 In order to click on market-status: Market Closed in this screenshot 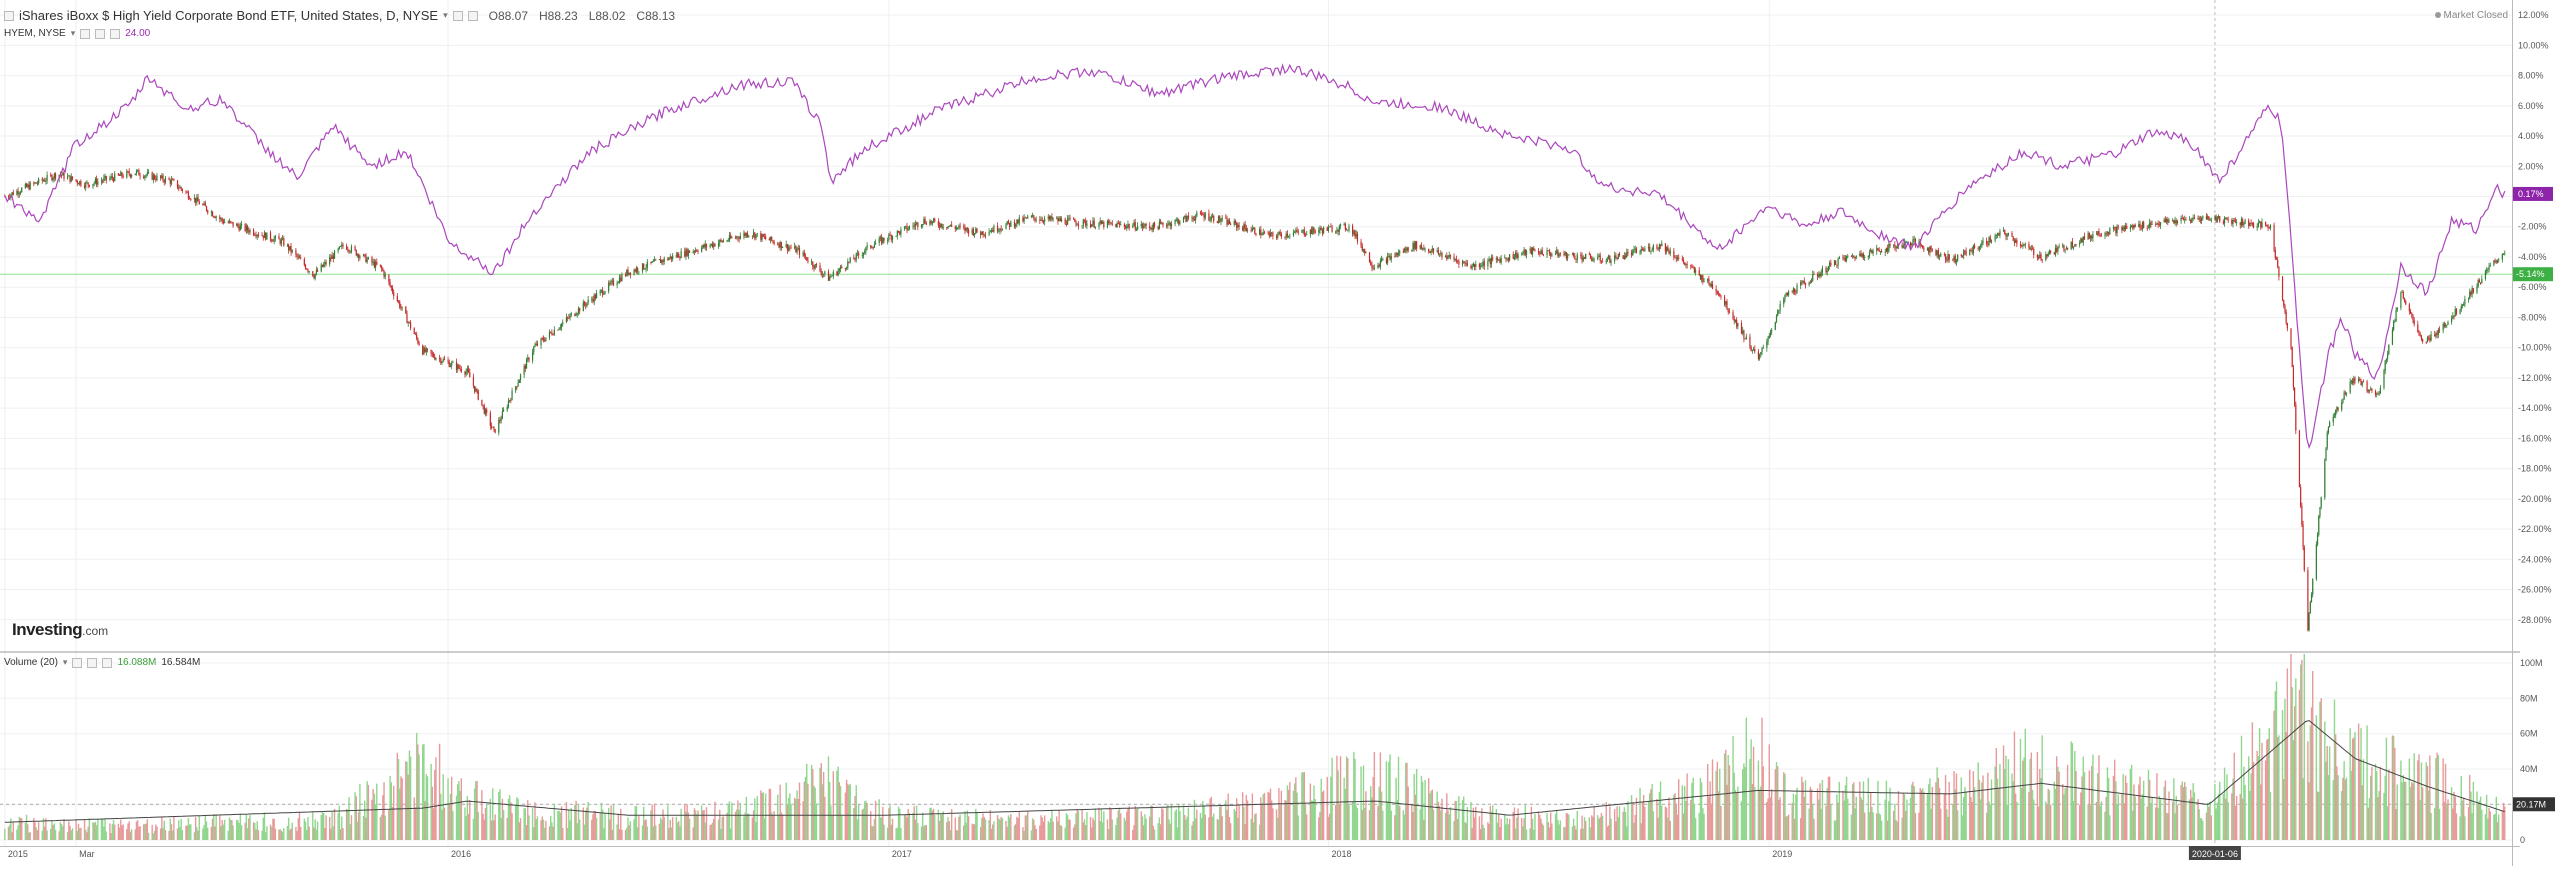, I will do `click(2471, 15)`.